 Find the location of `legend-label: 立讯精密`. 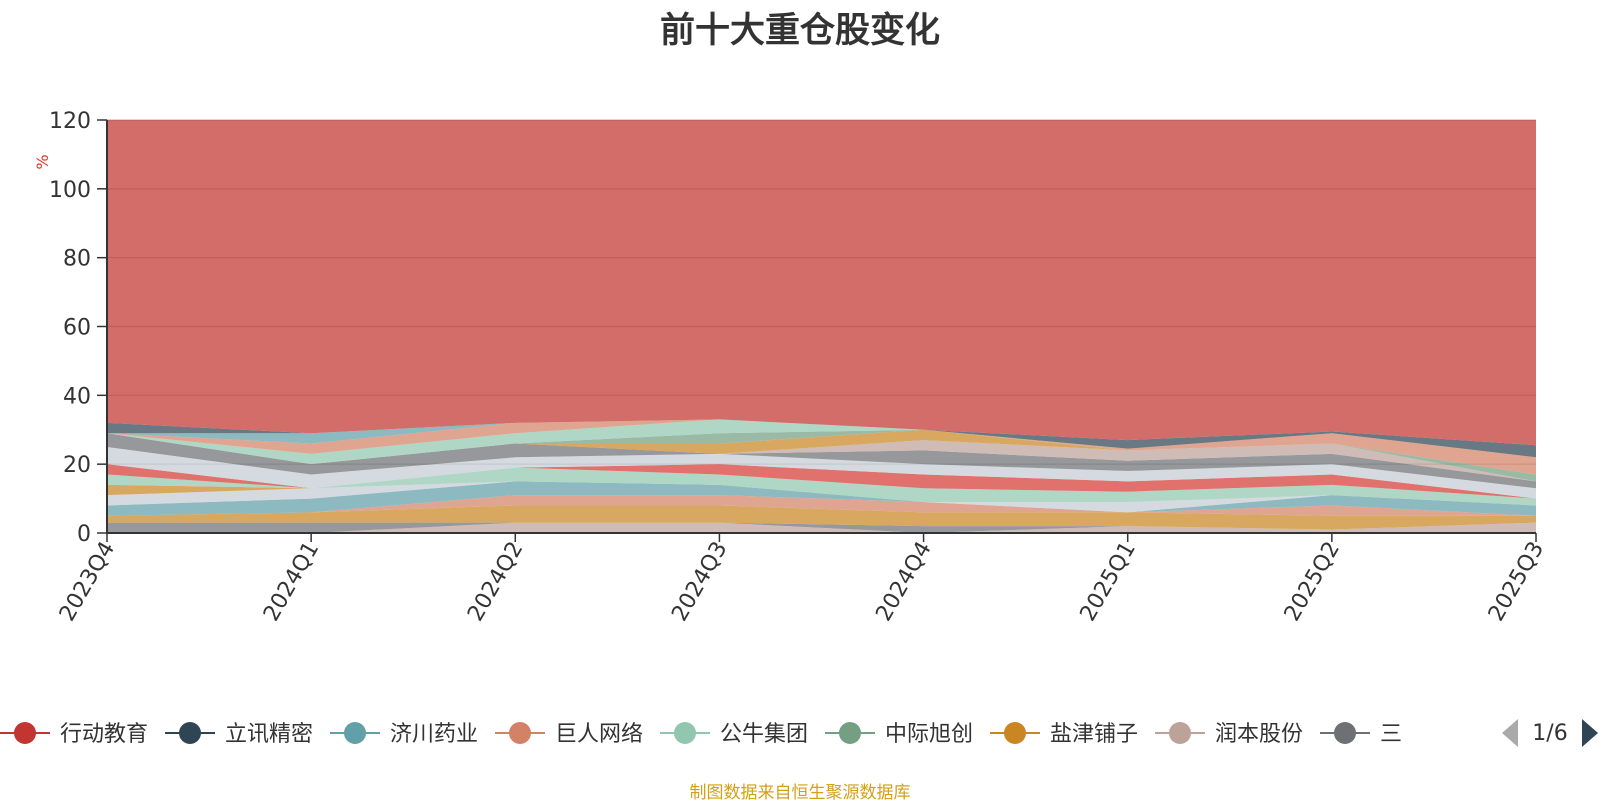

legend-label: 立讯精密 is located at coordinates (269, 734).